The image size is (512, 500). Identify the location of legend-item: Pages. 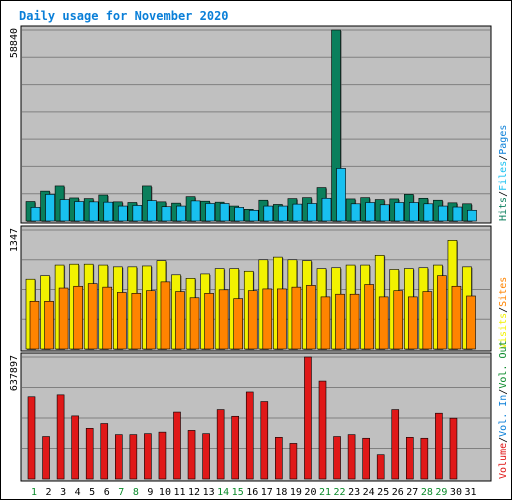
(503, 140).